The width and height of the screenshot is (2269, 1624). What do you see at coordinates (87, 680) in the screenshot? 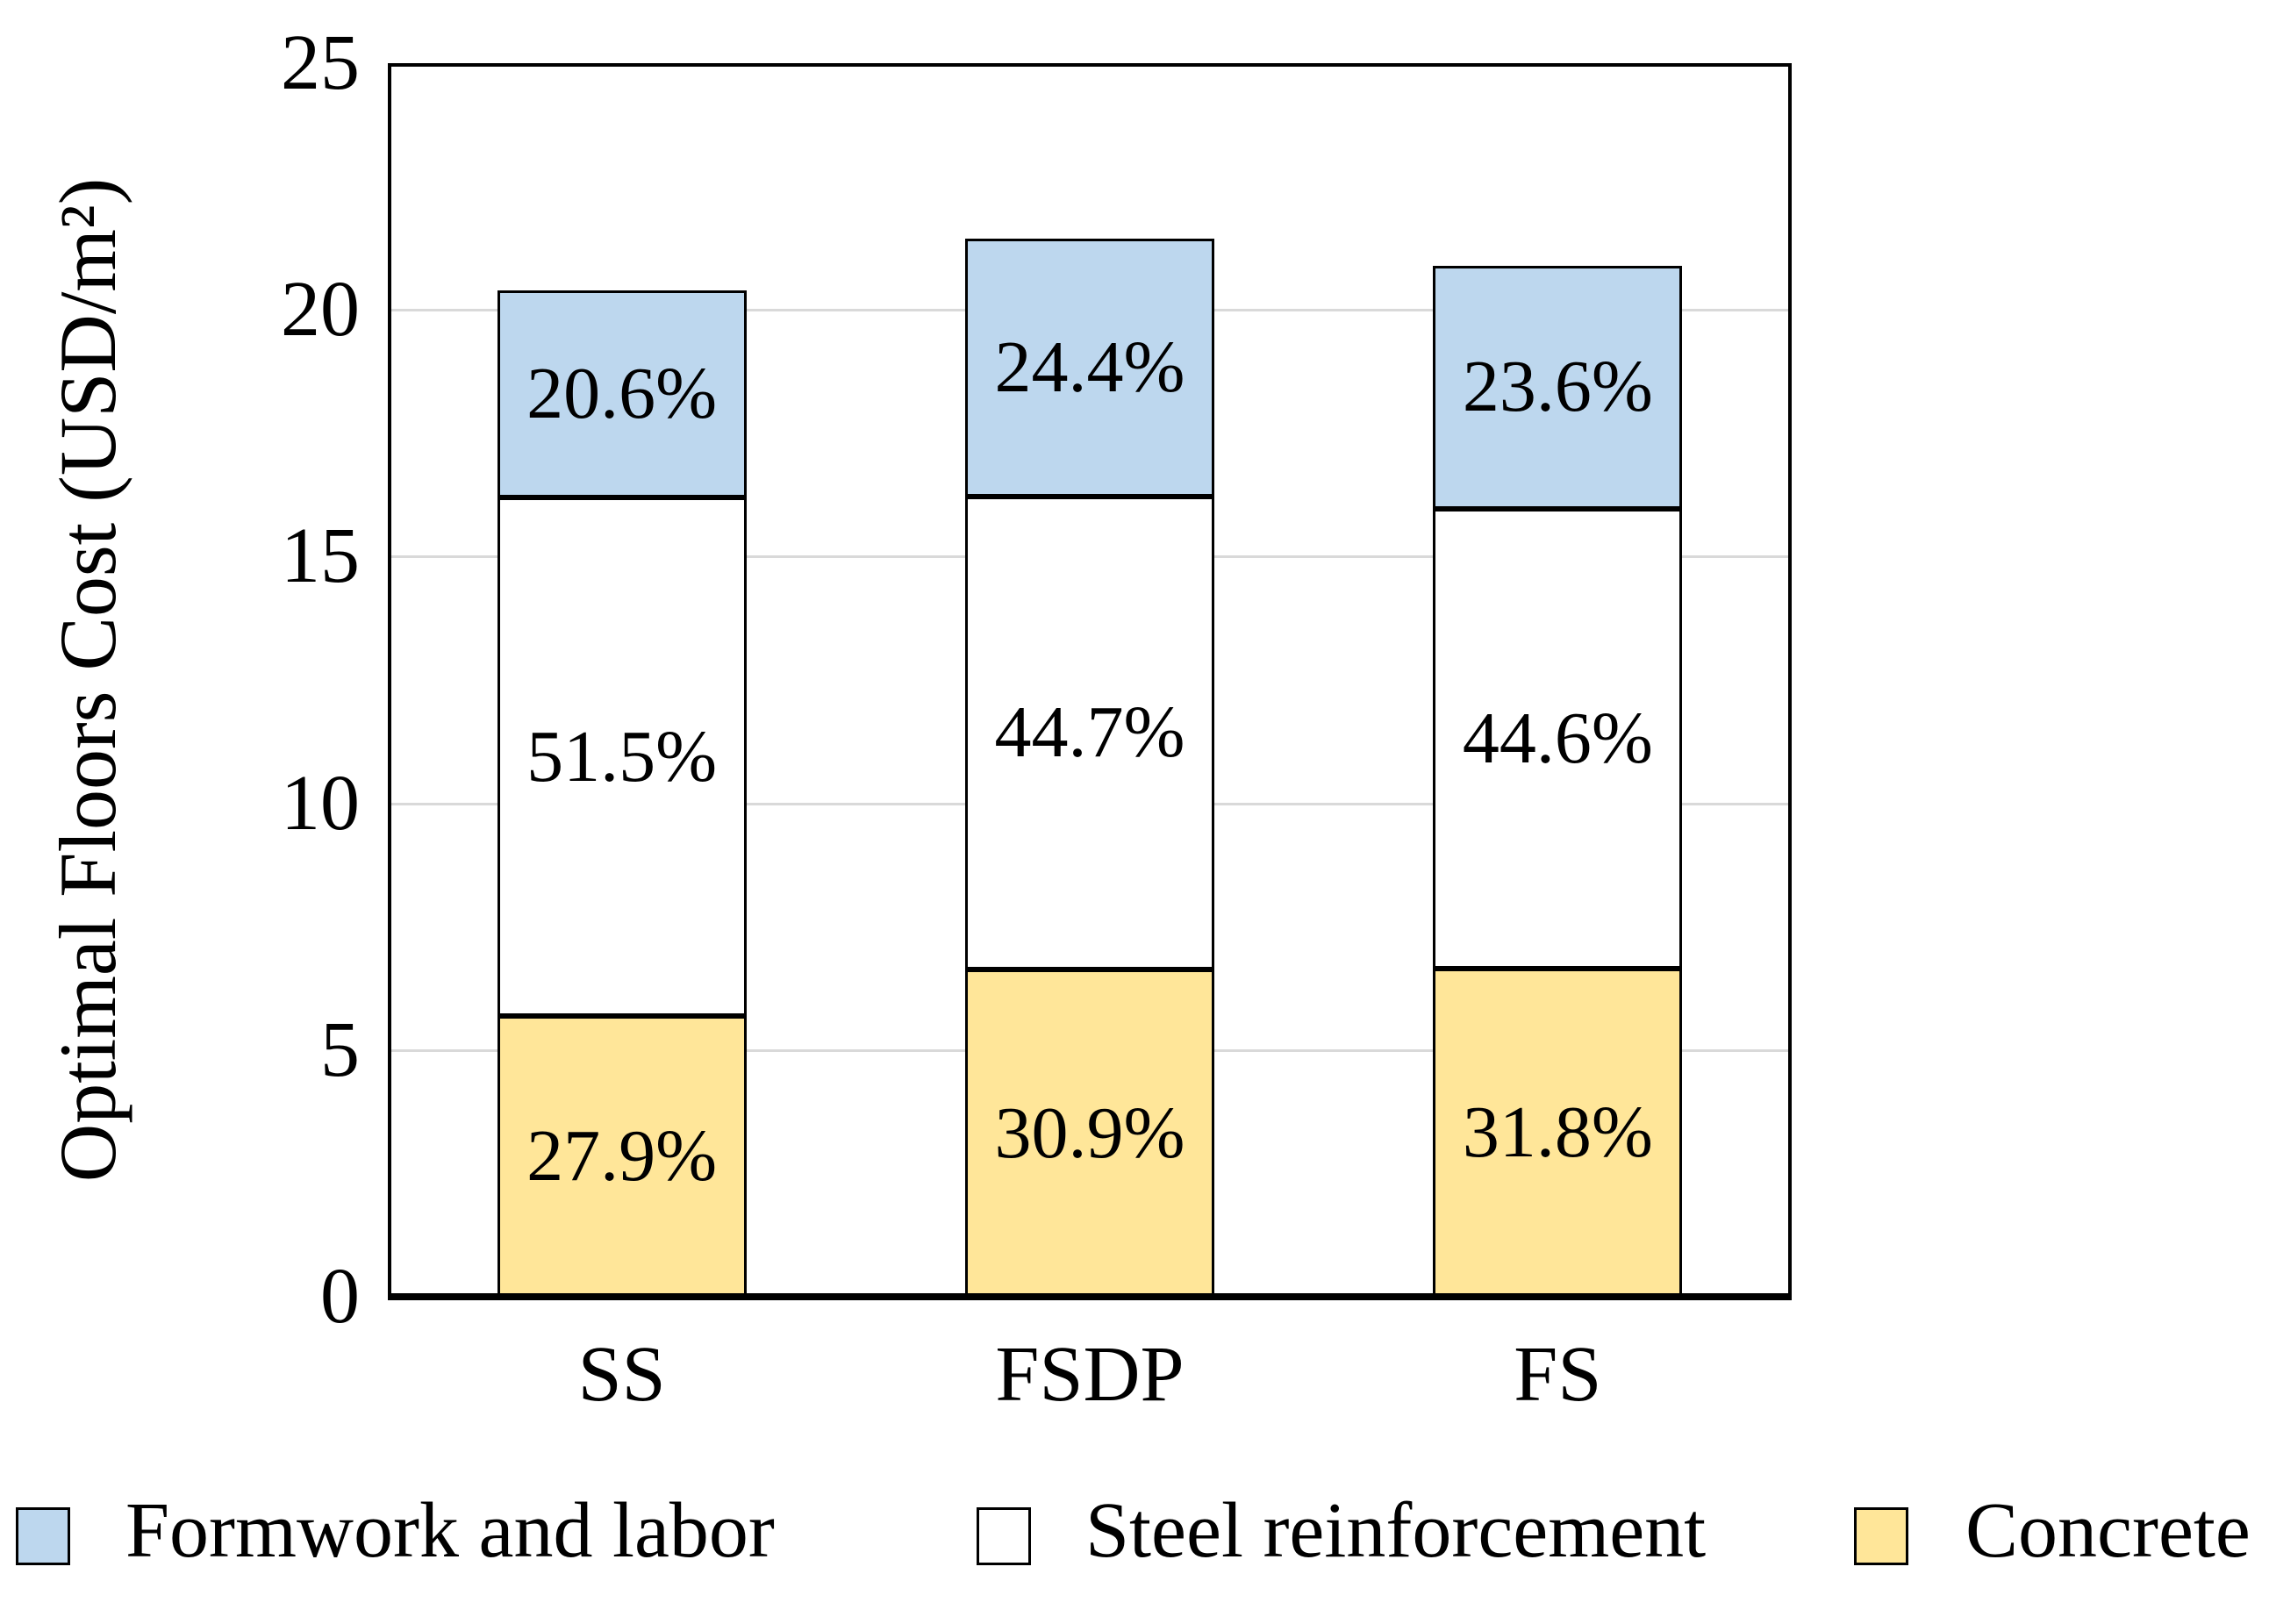
I see `y-axis-title: Optimal Floors Cost (USD/m²)` at bounding box center [87, 680].